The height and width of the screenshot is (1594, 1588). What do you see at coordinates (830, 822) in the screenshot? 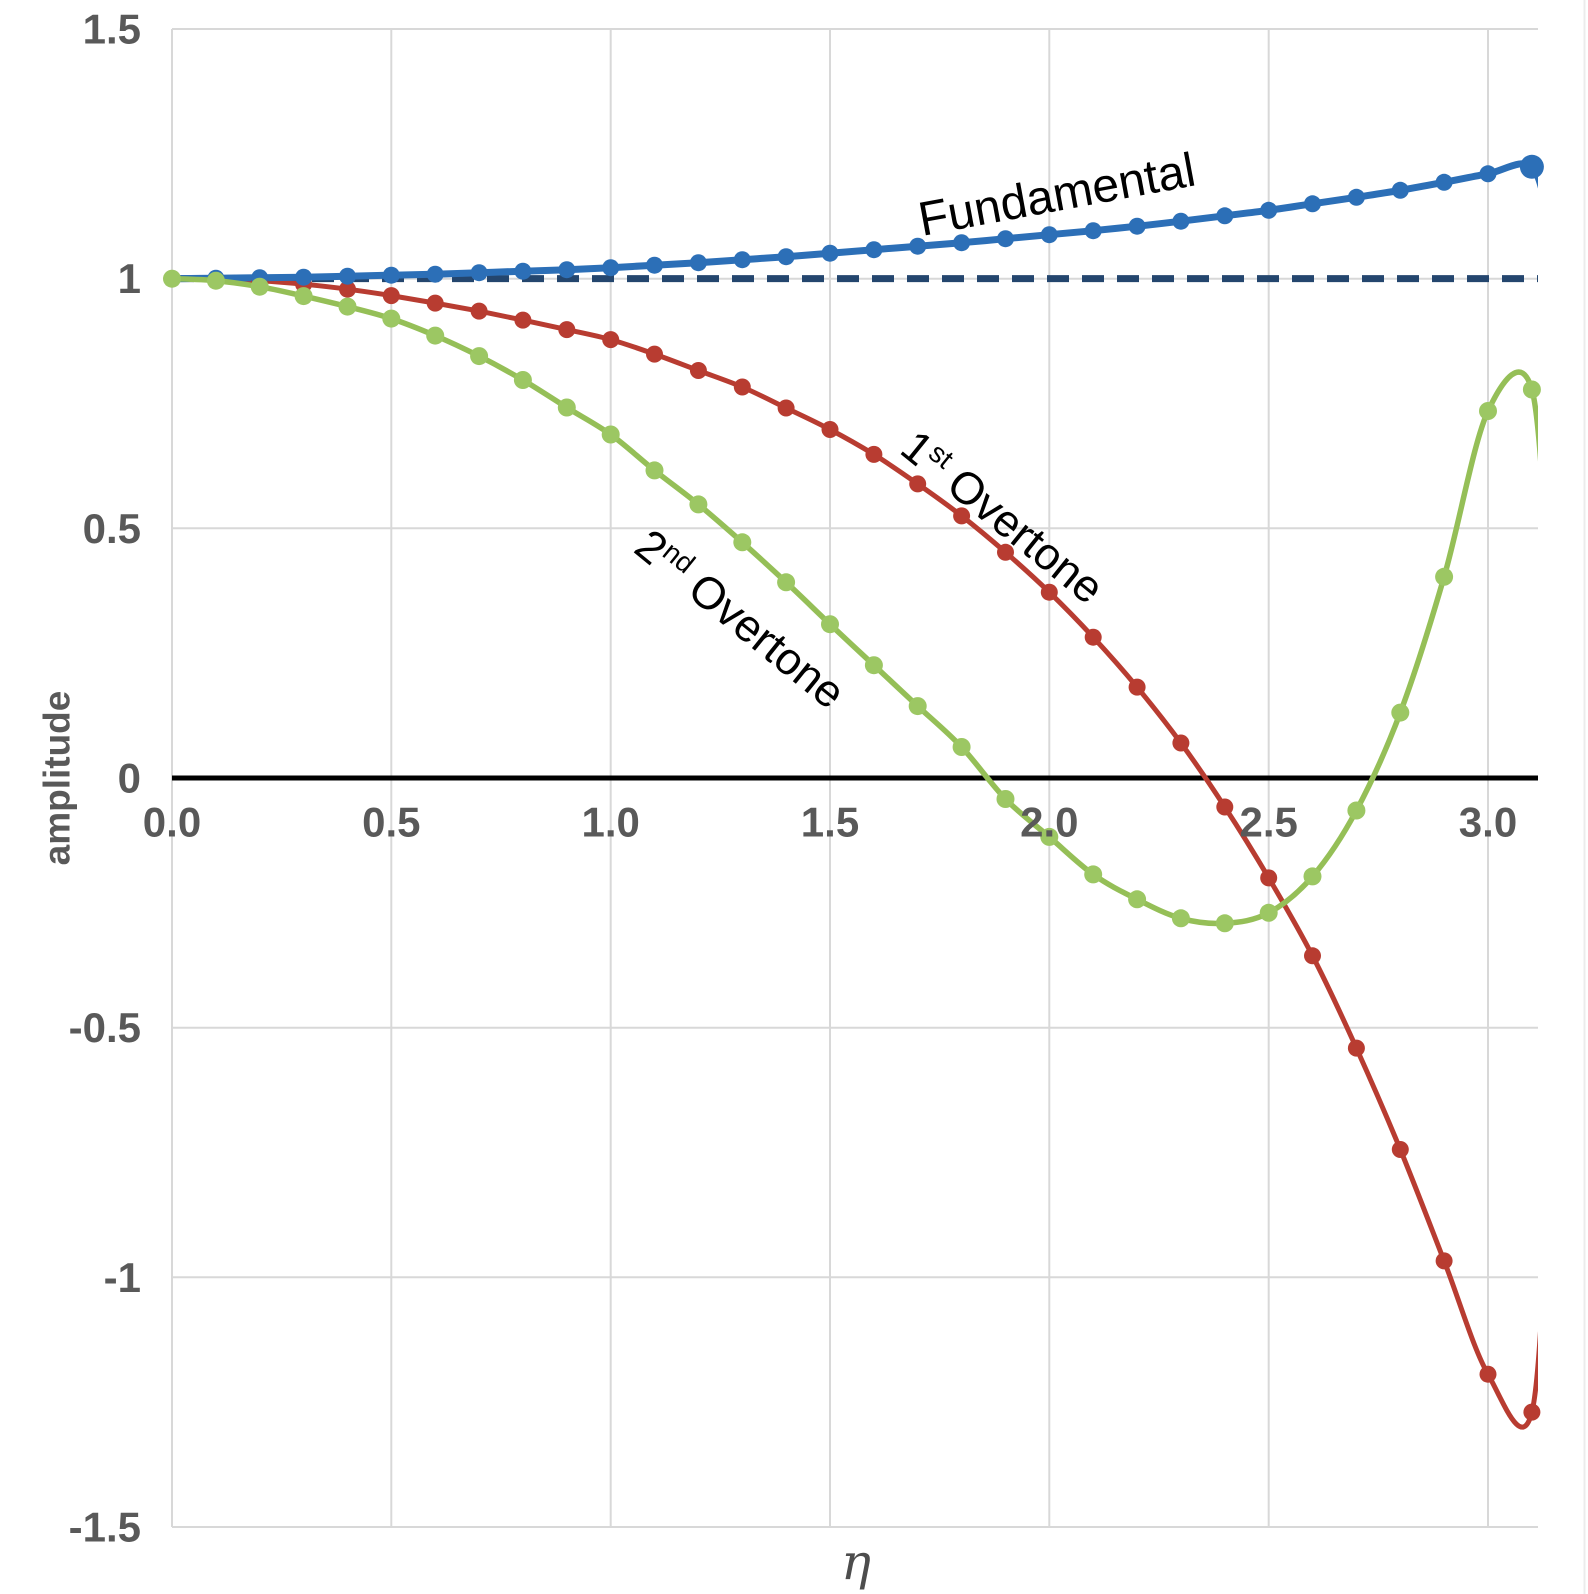
I see `x-tick-label: 1.5` at bounding box center [830, 822].